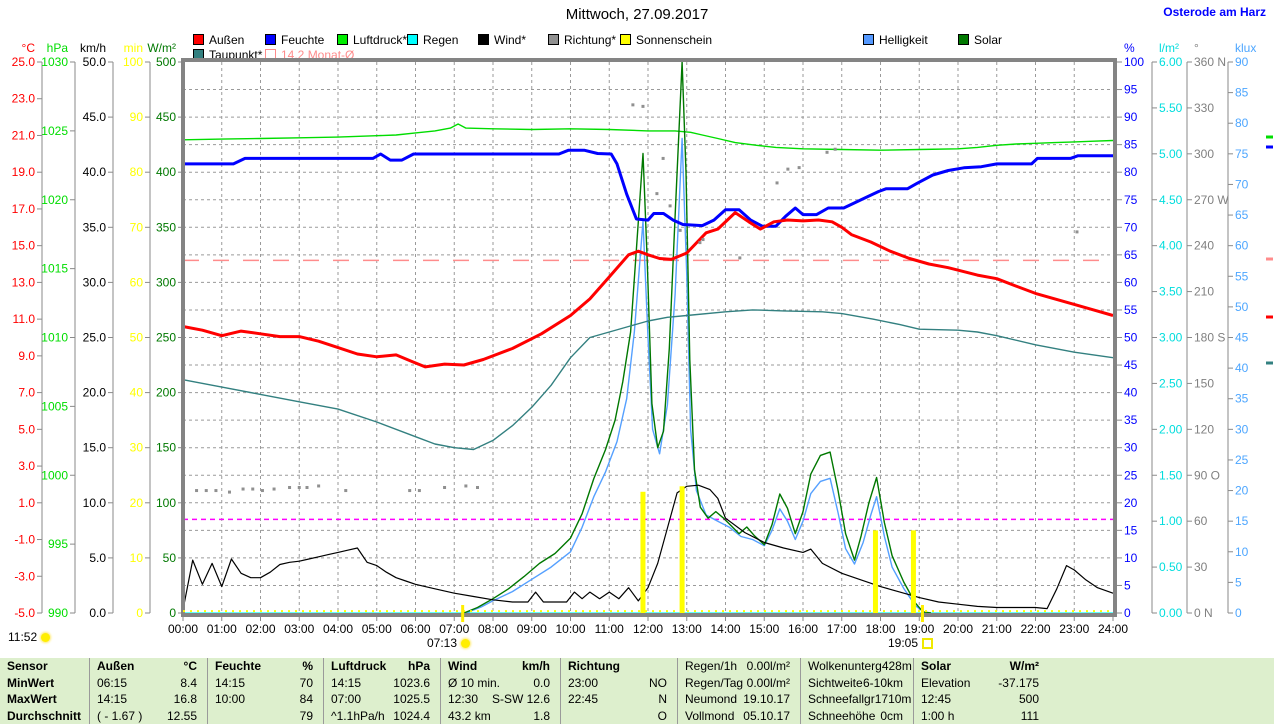  I want to click on table-row: 43.2 km 1.8, so click(500, 716).